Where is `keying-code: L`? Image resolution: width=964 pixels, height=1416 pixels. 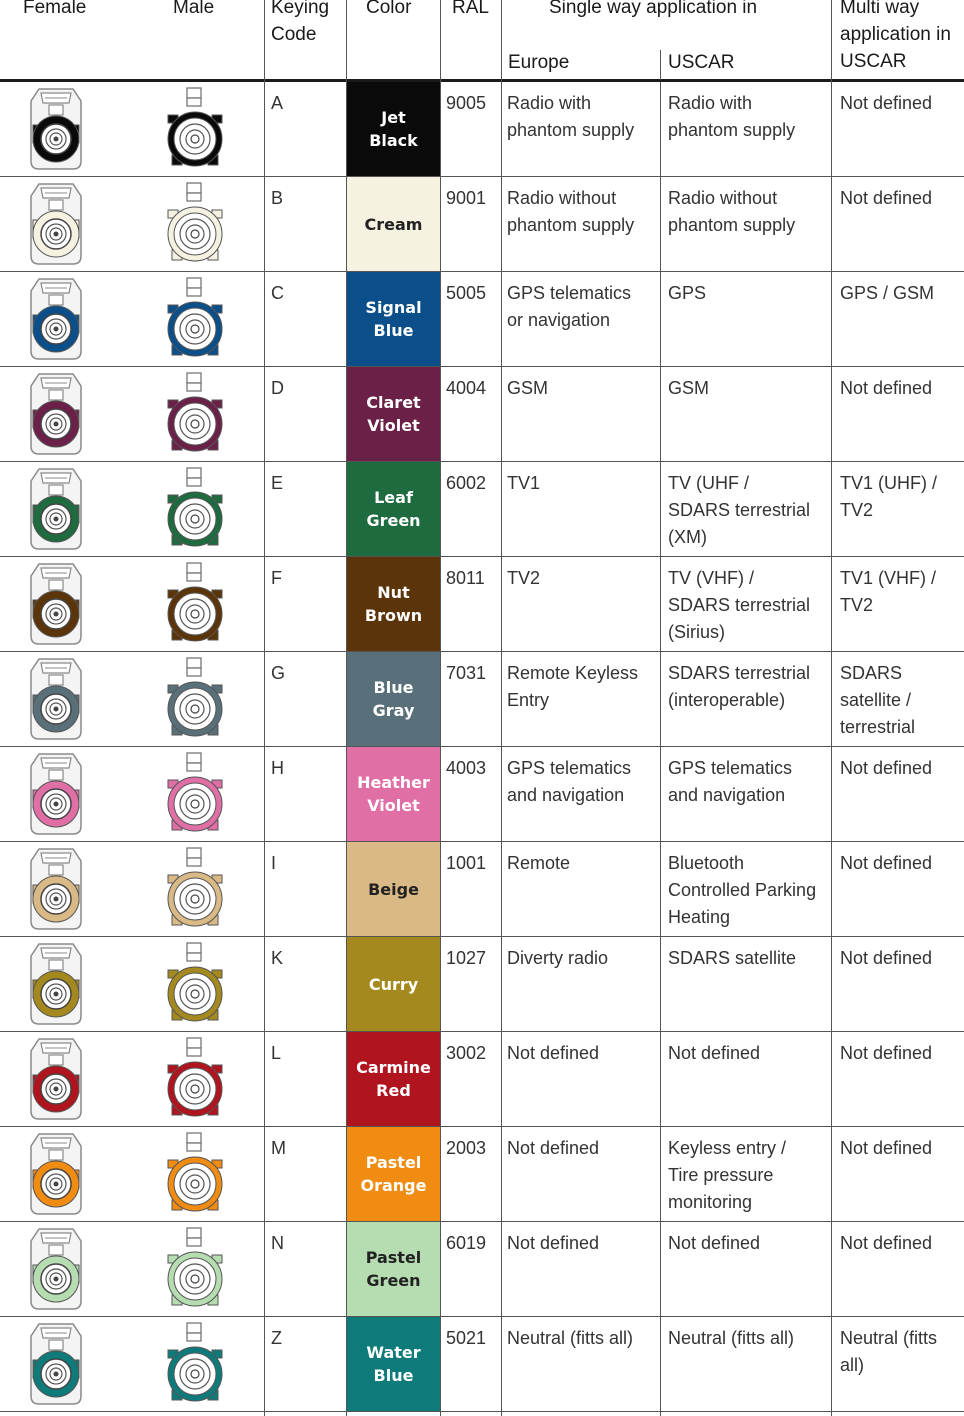
keying-code: L is located at coordinates (276, 1053).